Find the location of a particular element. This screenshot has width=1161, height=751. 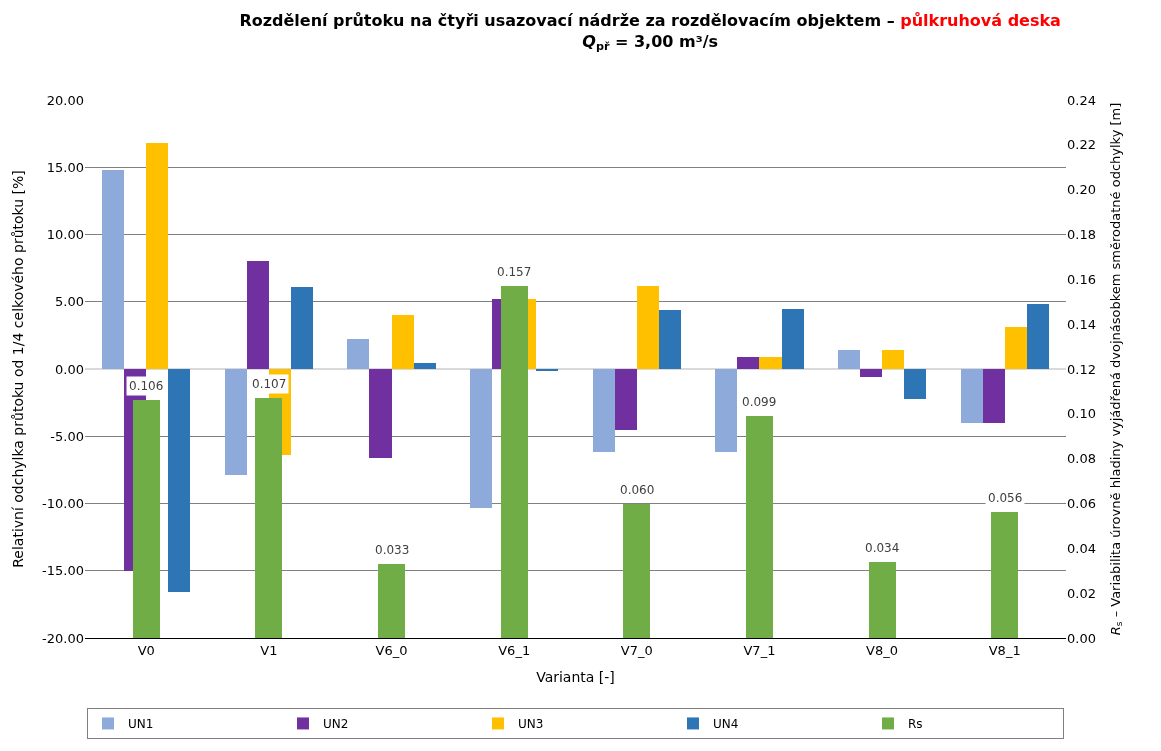

y2-tick-label: 0.06 is located at coordinates (1081, 504).